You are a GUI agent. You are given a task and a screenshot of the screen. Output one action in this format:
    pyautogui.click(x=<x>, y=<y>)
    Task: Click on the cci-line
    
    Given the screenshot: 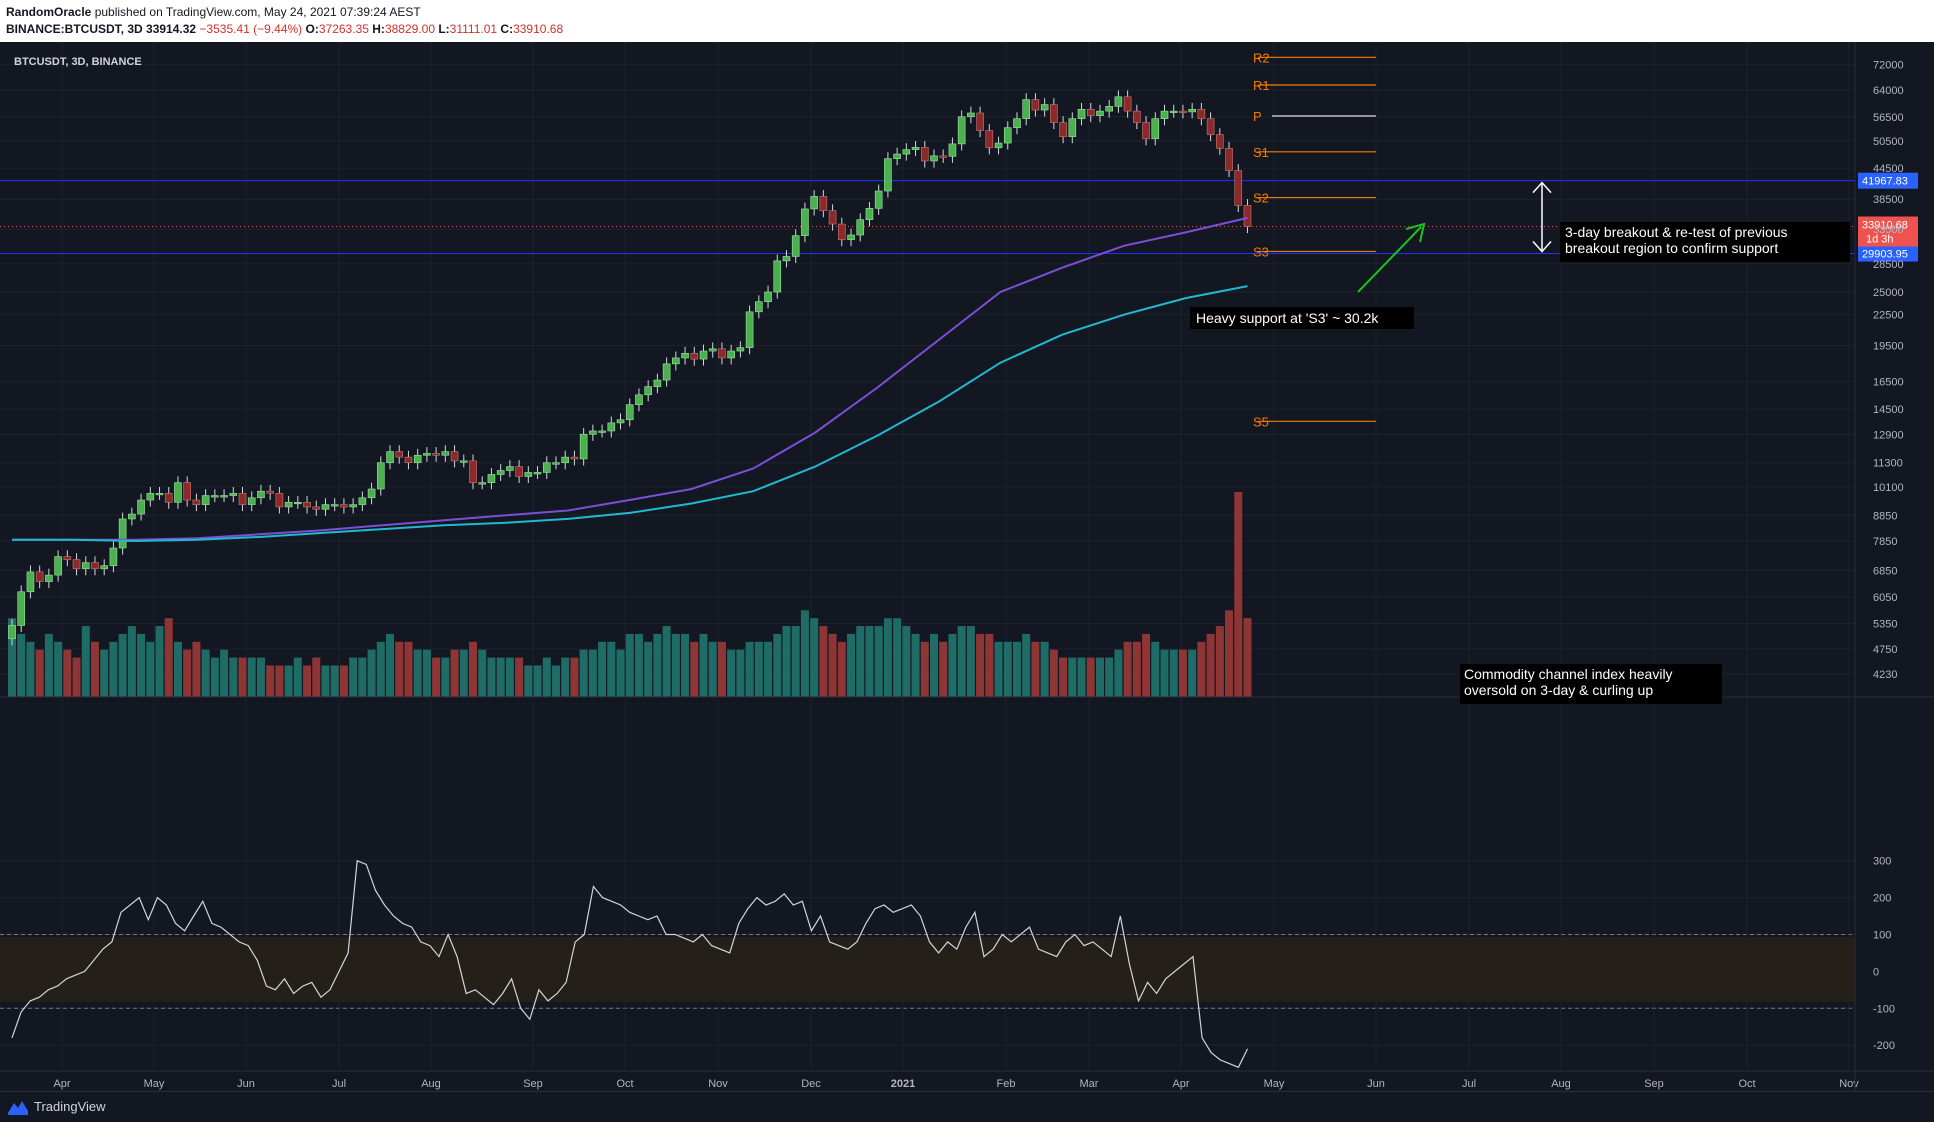 What is the action you would take?
    pyautogui.click(x=630, y=964)
    